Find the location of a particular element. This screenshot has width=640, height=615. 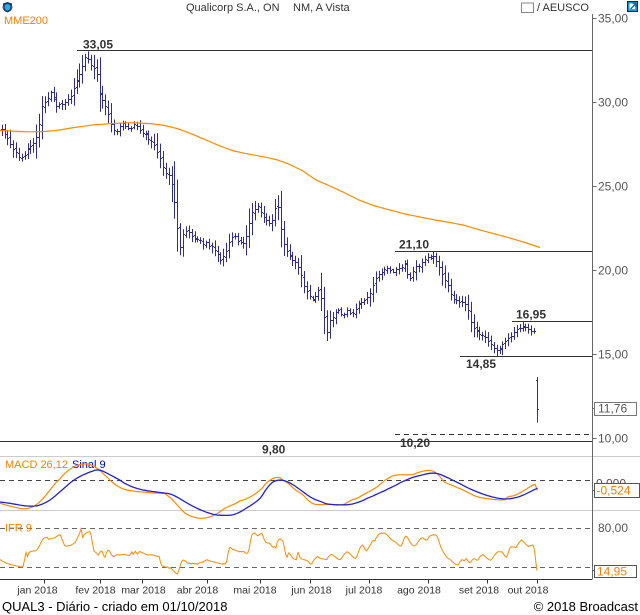

svg-text: abr 2018 is located at coordinates (198, 591).